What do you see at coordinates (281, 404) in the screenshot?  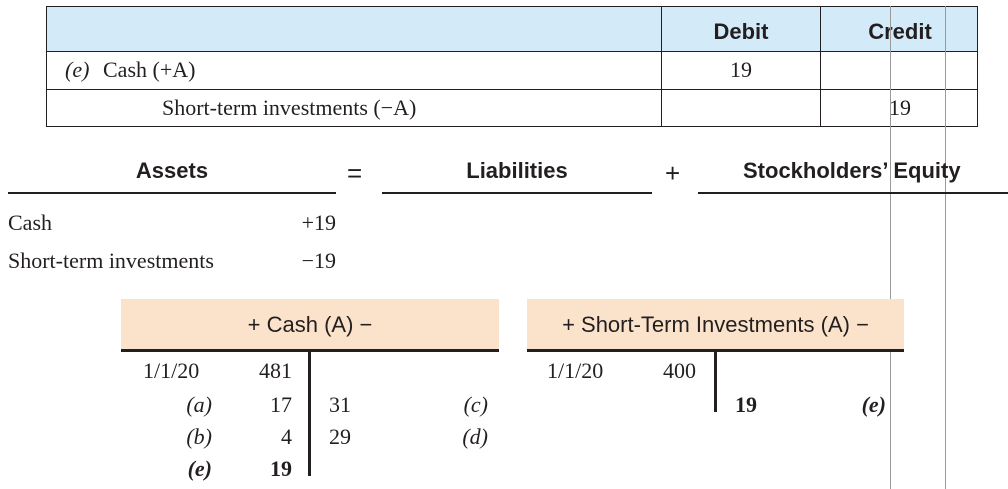 I see `t-debit-amount: 17` at bounding box center [281, 404].